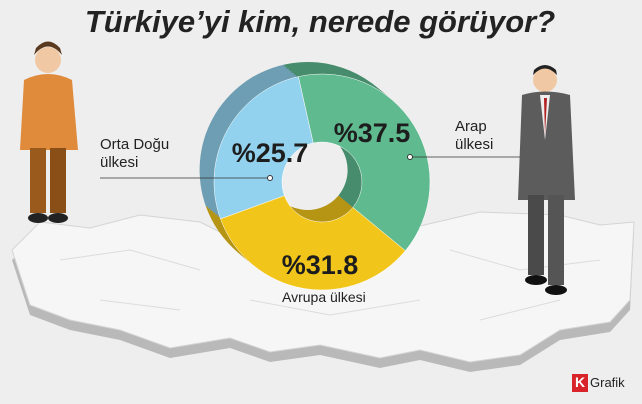  What do you see at coordinates (474, 135) in the screenshot?
I see `category-label: Arap ülkesi` at bounding box center [474, 135].